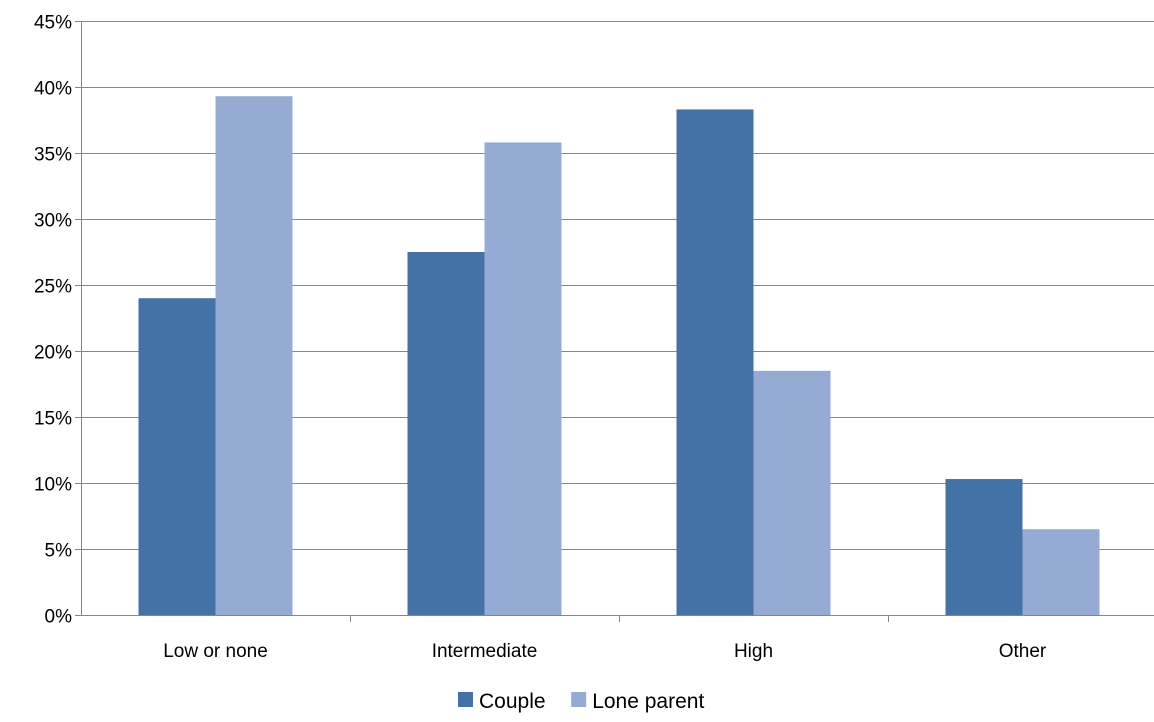 Image resolution: width=1154 pixels, height=722 pixels. I want to click on y-tick-label: 5%, so click(59, 551).